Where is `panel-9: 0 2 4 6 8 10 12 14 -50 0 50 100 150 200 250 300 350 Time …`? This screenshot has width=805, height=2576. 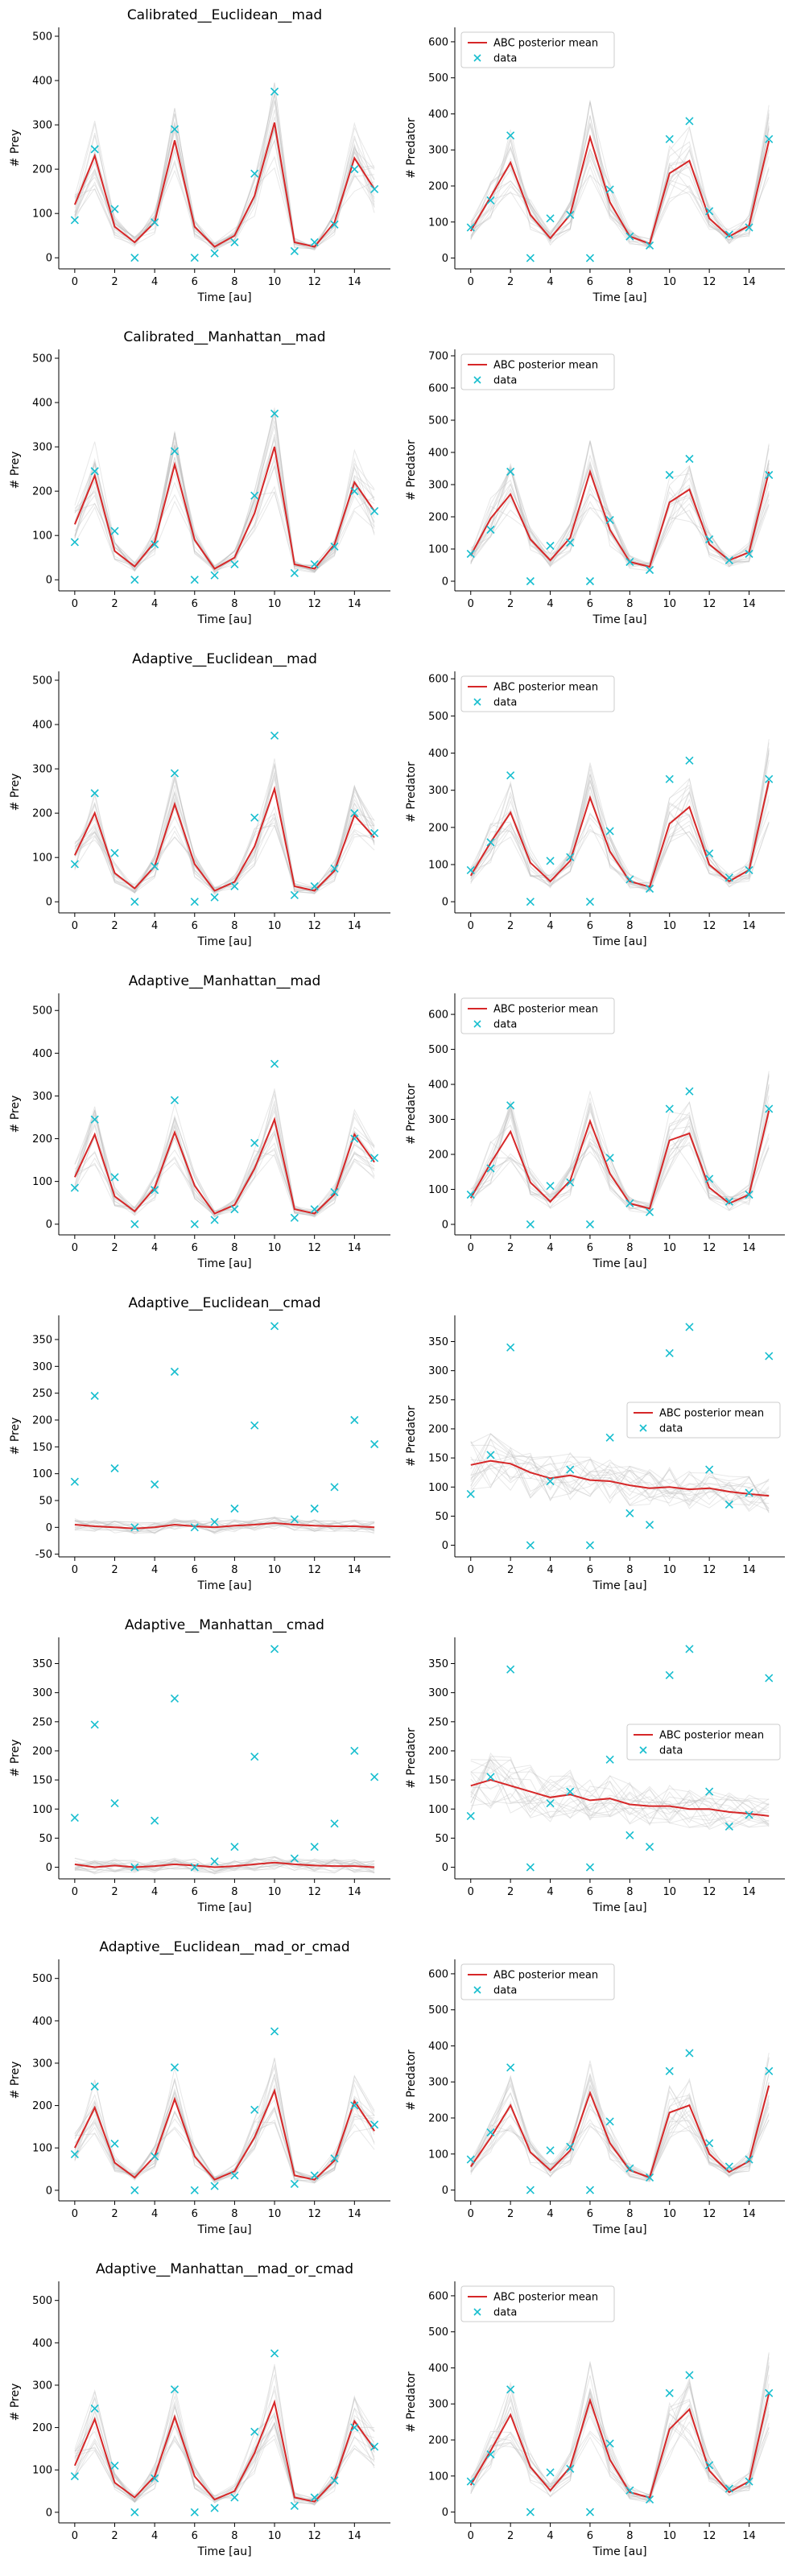
panel-9: 0 2 4 6 8 10 12 14 -50 0 50 100 150 200 250 300 350 Time … is located at coordinates (199, 1443).